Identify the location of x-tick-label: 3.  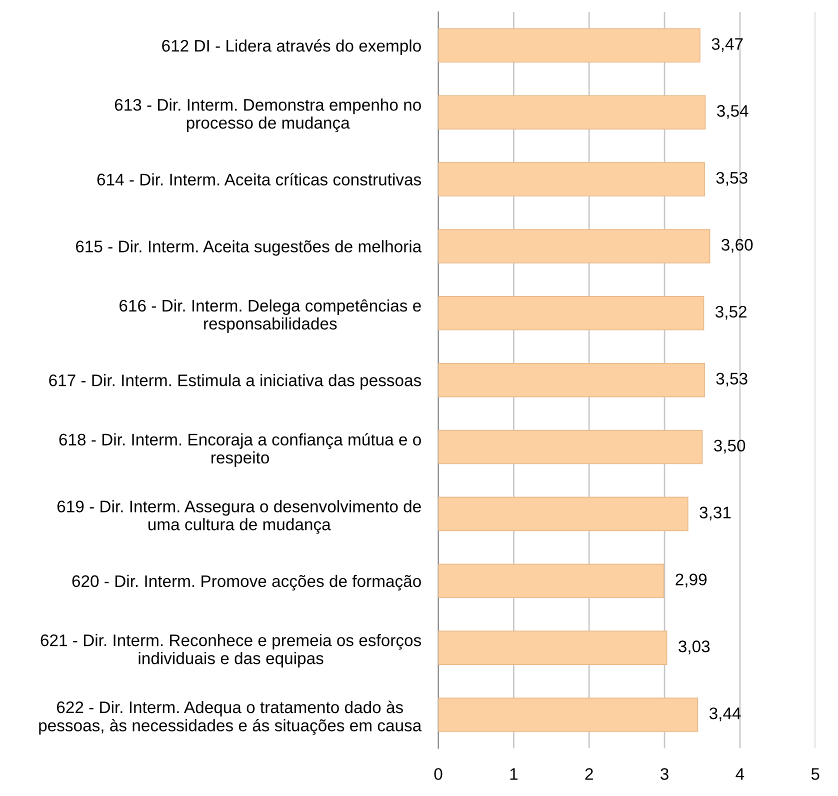
(664, 774).